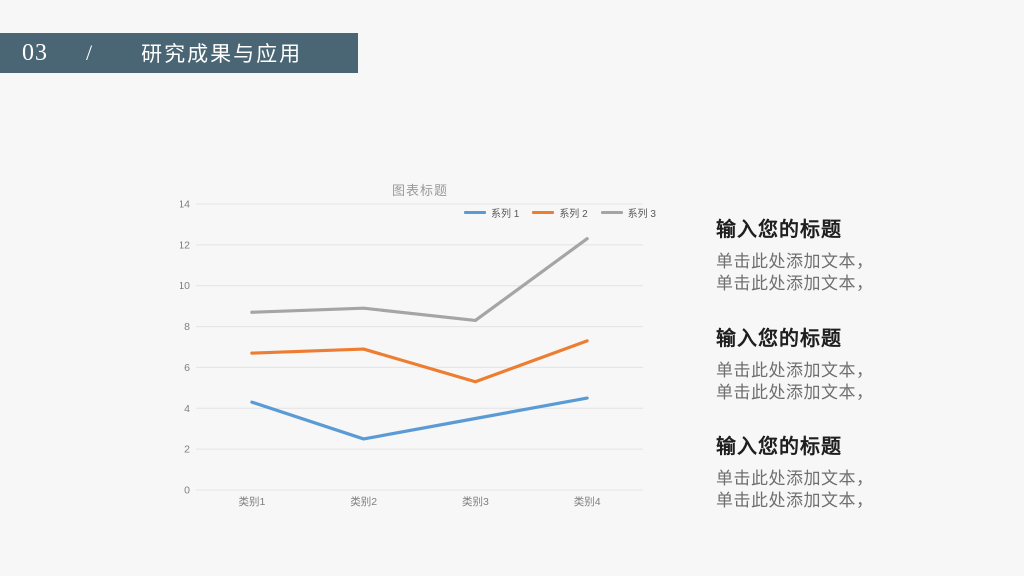 The width and height of the screenshot is (1024, 576). What do you see at coordinates (187, 327) in the screenshot?
I see `svg-text: 8` at bounding box center [187, 327].